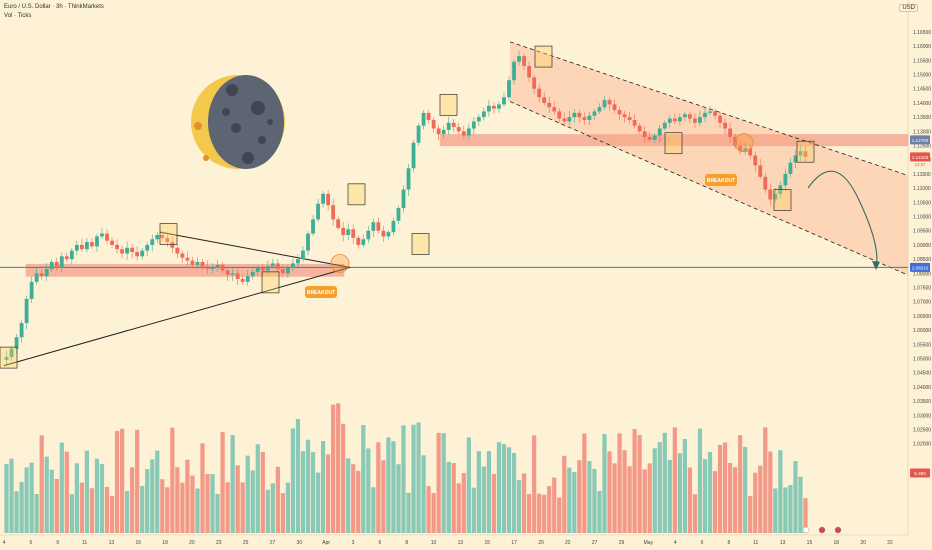 This screenshot has height=550, width=932. What do you see at coordinates (922, 76) in the screenshot?
I see `price-tick-label: 1.15000` at bounding box center [922, 76].